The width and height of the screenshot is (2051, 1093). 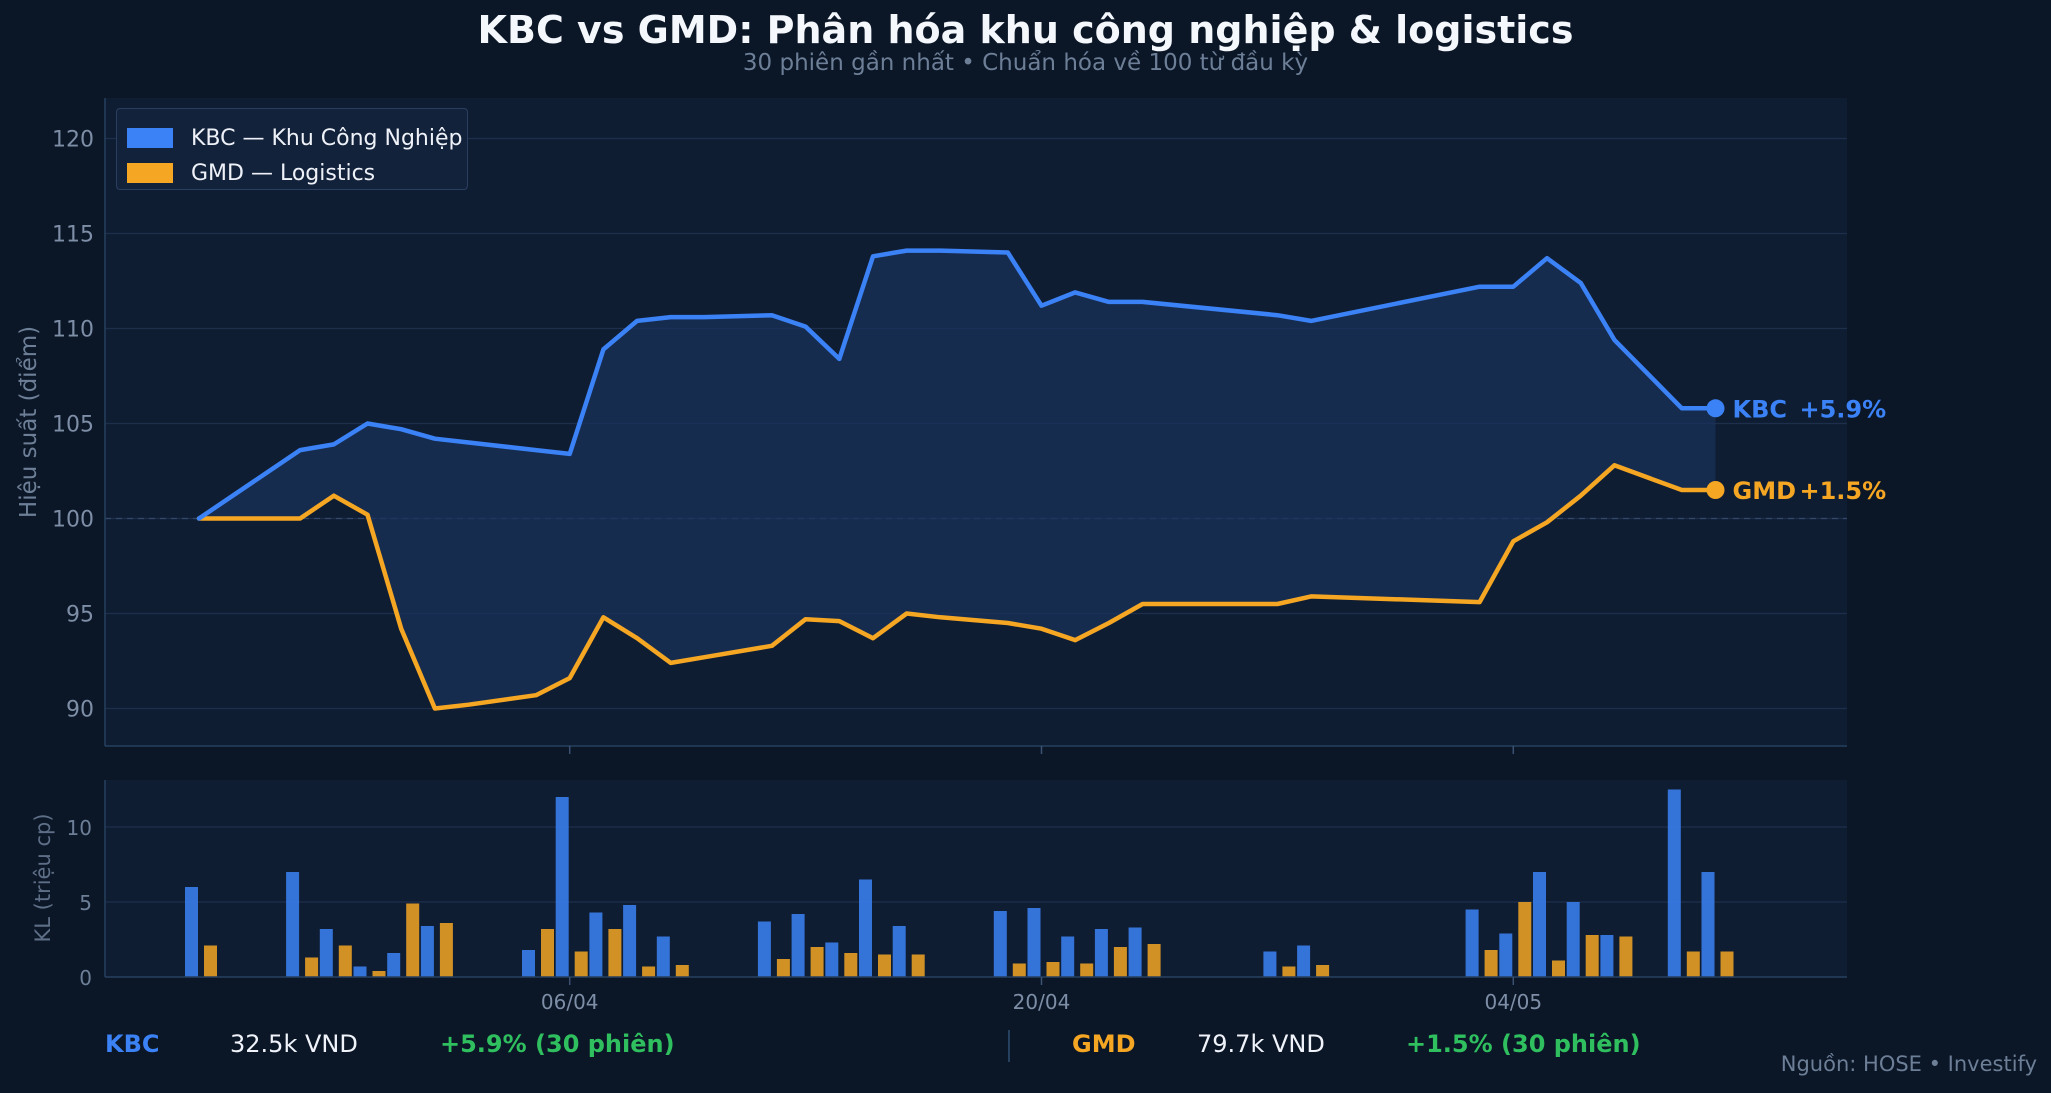 What do you see at coordinates (1042, 1002) in the screenshot?
I see `x-tick-label-20/04: 20/04` at bounding box center [1042, 1002].